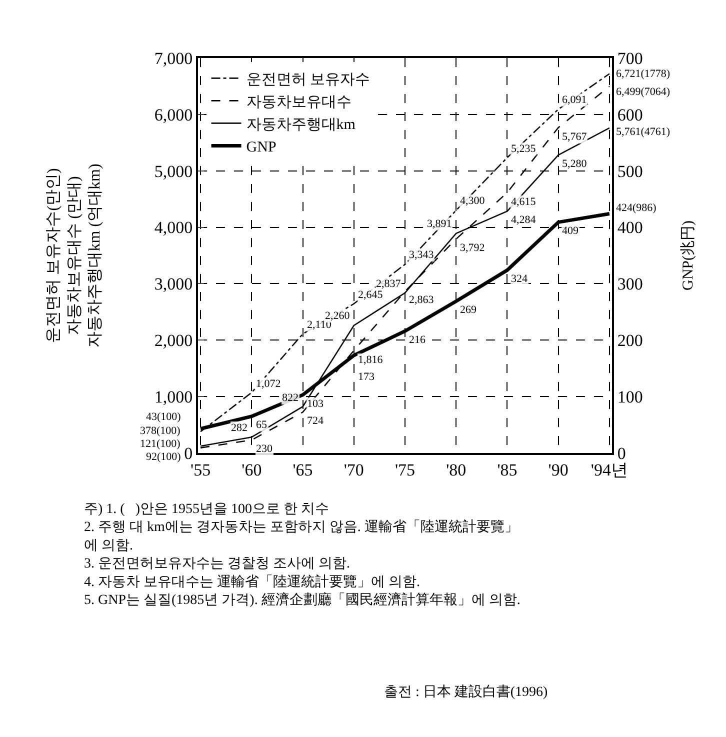 The height and width of the screenshot is (737, 726). I want to click on y2-tick-label: 300, so click(630, 284).